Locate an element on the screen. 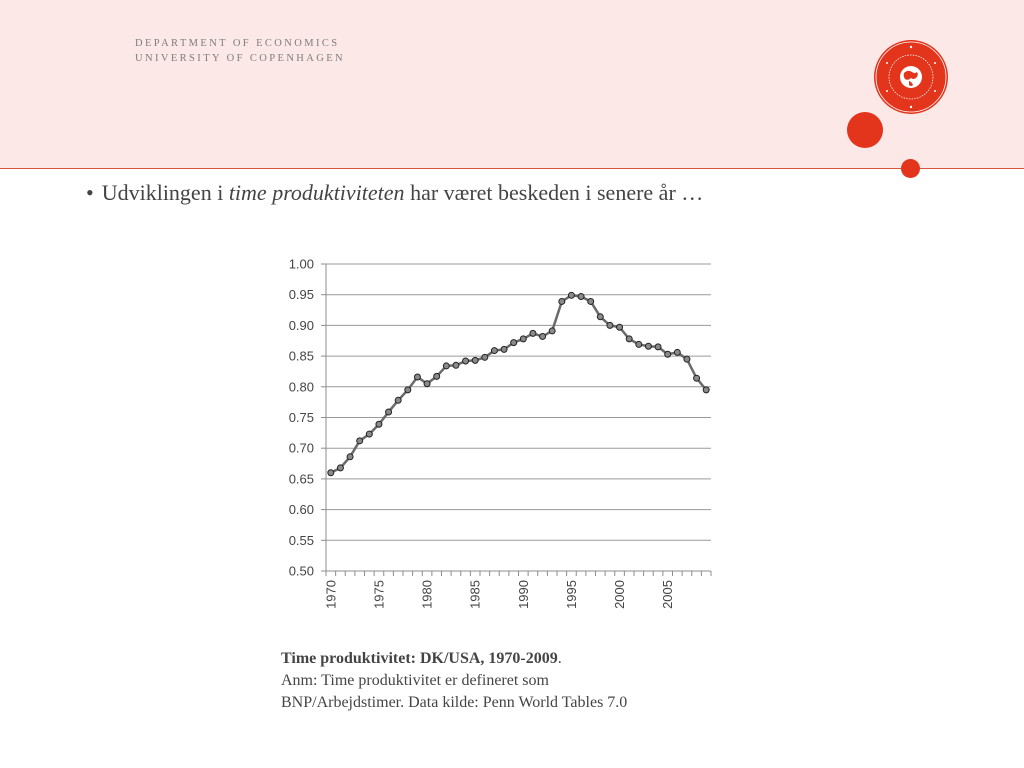 Image resolution: width=1024 pixels, height=768 pixels. x-tick-label: 1970 is located at coordinates (330, 594).